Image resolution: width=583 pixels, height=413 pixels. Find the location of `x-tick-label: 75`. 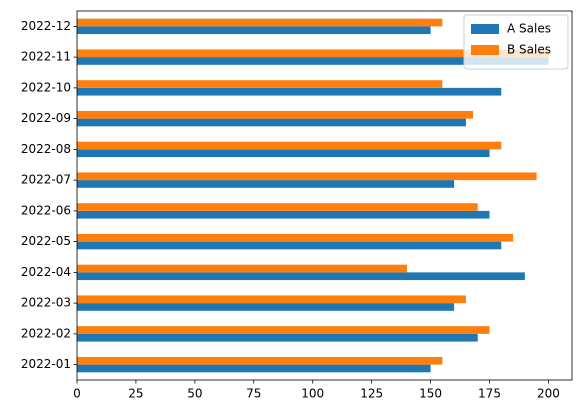

x-tick-label: 75 is located at coordinates (253, 394).